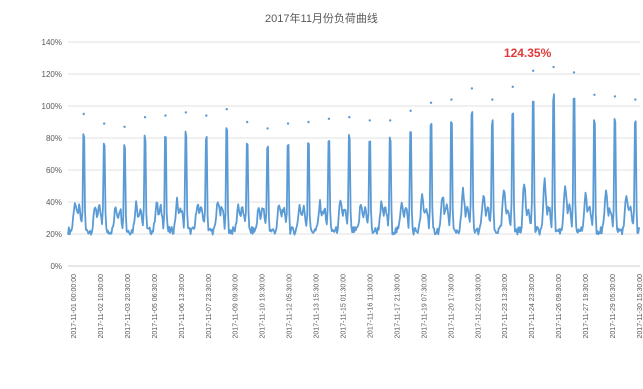  I want to click on y-tick-label: 60%, so click(54, 170).